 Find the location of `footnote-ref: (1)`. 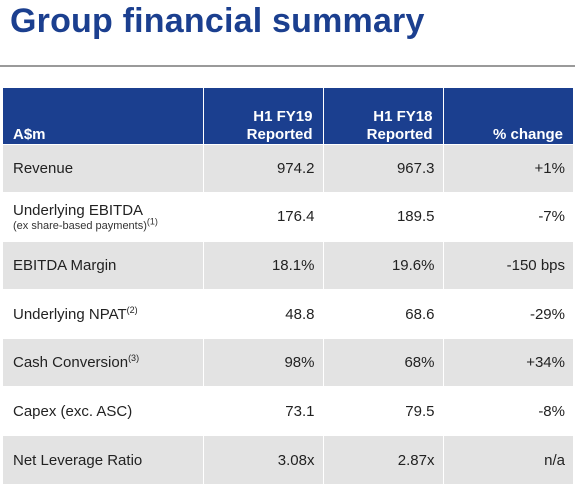

footnote-ref: (1) is located at coordinates (152, 221).